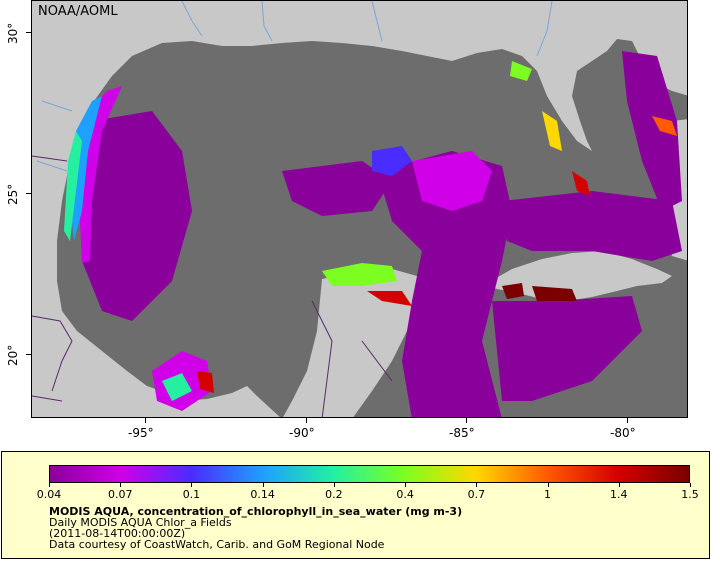  I want to click on colorbar-label: 1.5, so click(690, 494).